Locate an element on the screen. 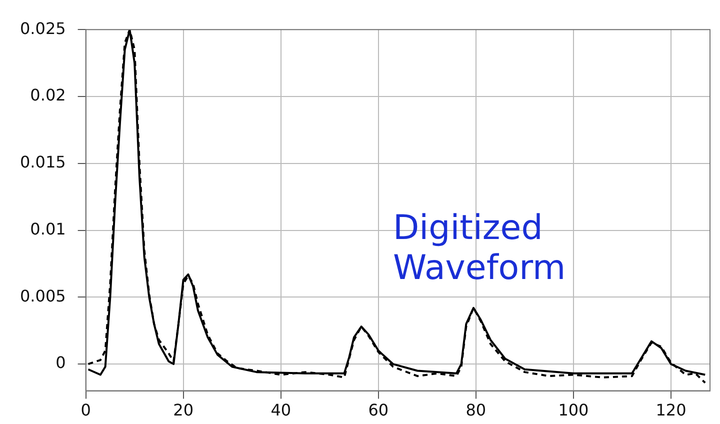 This screenshot has height=424, width=720. x-tick-label: 60 is located at coordinates (378, 410).